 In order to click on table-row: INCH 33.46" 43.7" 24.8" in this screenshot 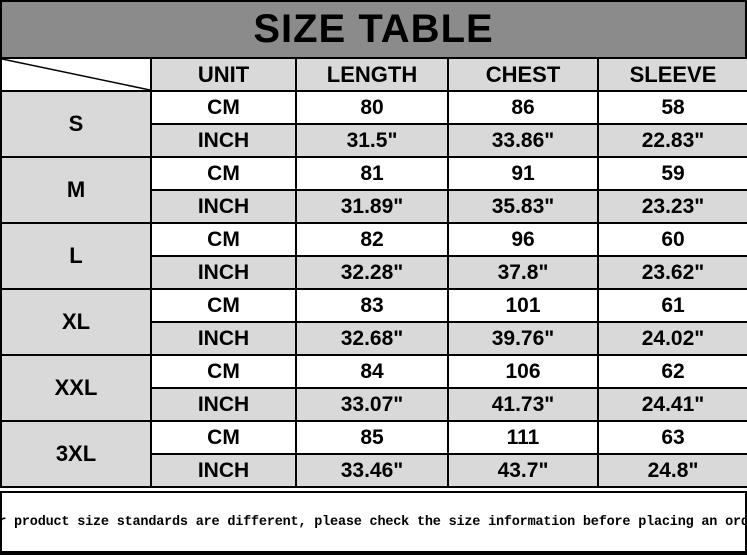, I will do `click(374, 470)`.